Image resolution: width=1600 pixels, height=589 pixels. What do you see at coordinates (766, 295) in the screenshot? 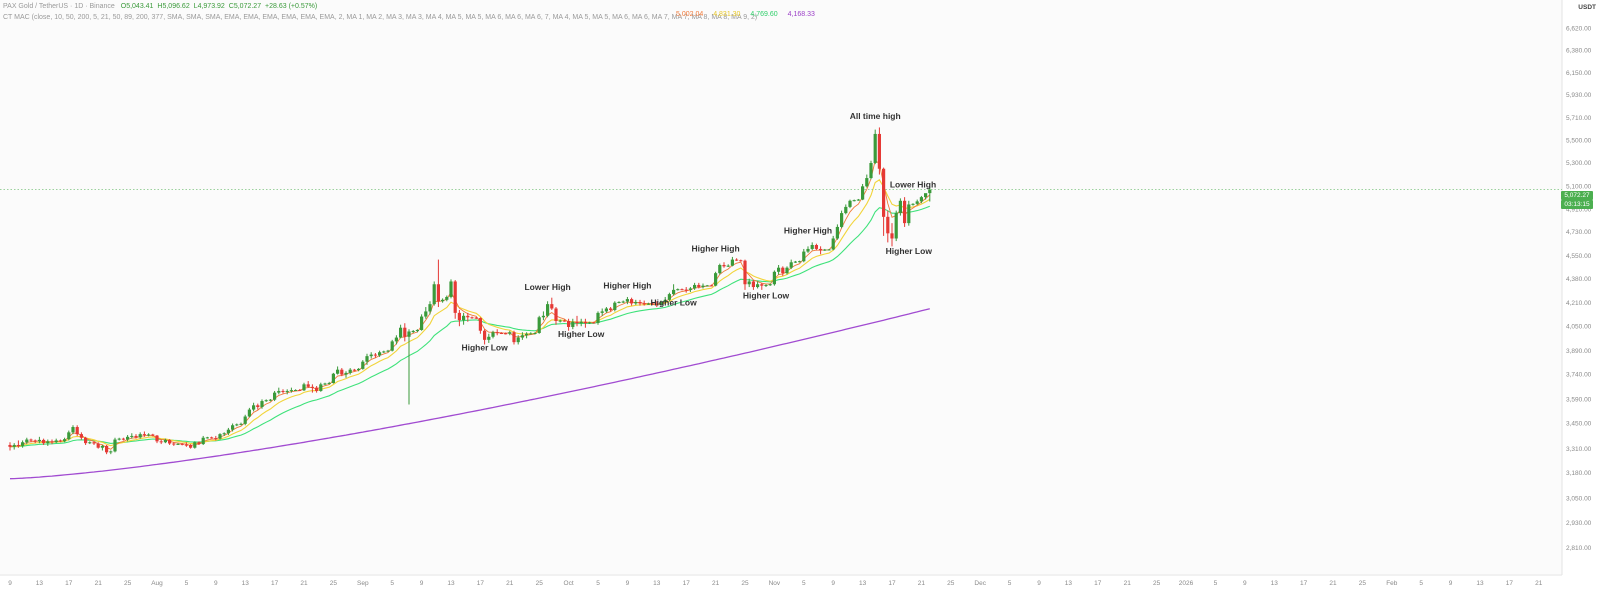
I see `annotation-label: Higher Low` at bounding box center [766, 295].